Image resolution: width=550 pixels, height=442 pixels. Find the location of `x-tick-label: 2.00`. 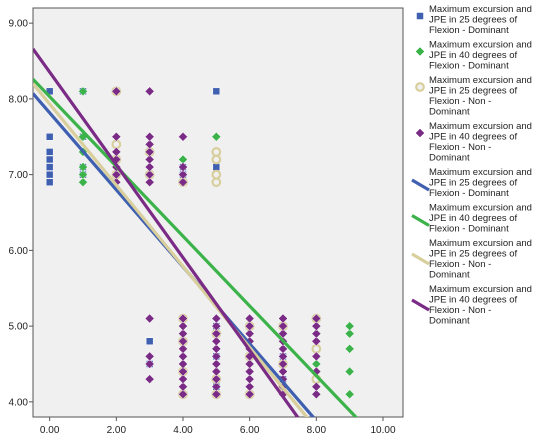

x-tick-label: 2.00 is located at coordinates (117, 430).